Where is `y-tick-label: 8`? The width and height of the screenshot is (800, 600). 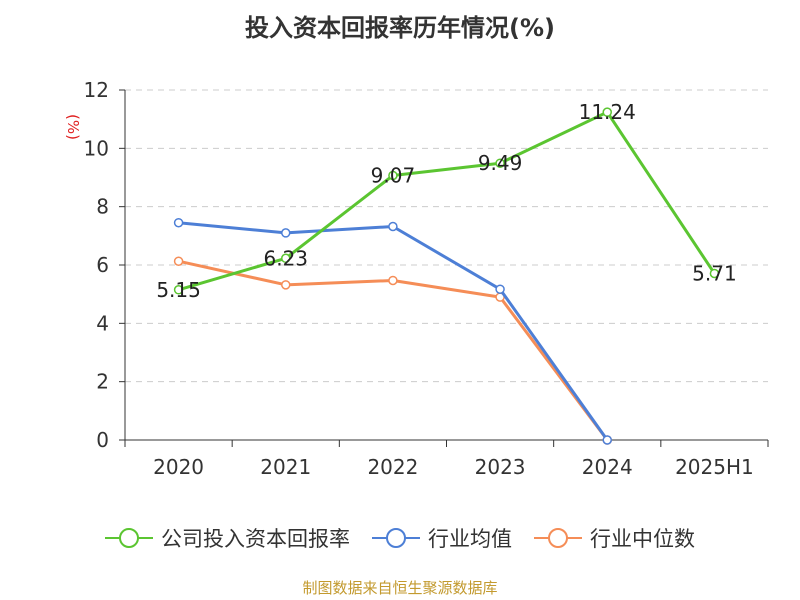
y-tick-label: 8 is located at coordinates (102, 207).